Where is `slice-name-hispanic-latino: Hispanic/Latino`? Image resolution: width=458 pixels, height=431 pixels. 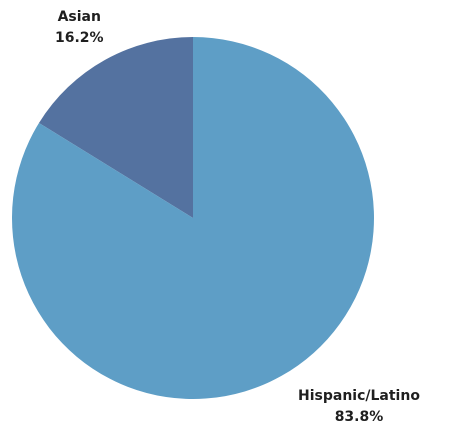 slice-name-hispanic-latino: Hispanic/Latino is located at coordinates (359, 396).